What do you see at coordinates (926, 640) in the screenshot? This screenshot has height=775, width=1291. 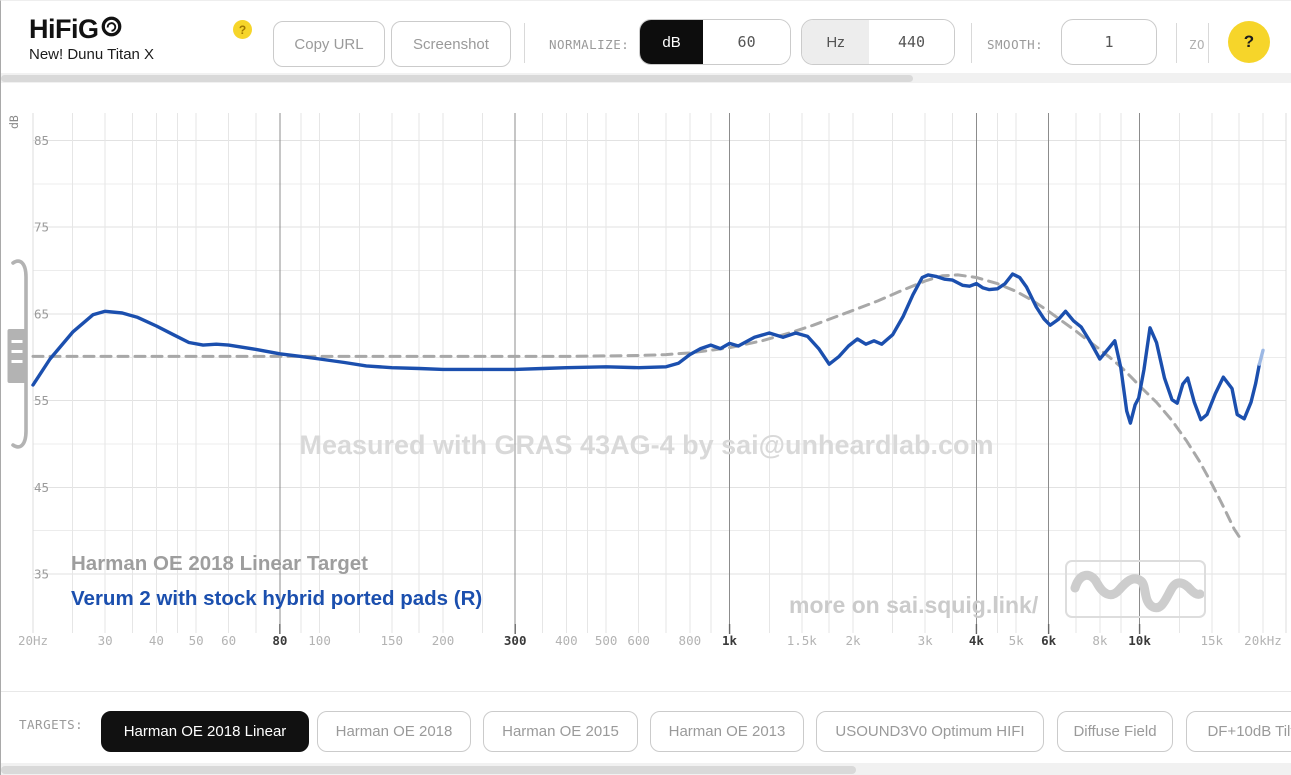 I see `svg-text: 3k` at bounding box center [926, 640].